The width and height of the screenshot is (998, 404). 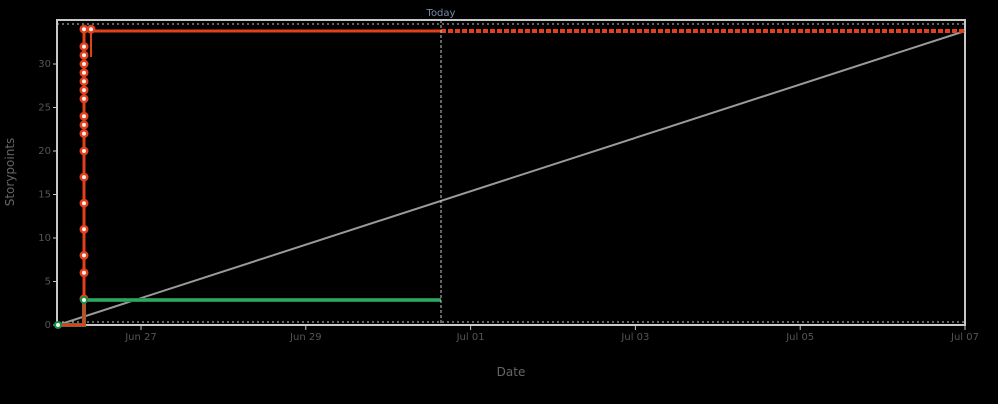 I want to click on x-axis: Jun 27 Jun 29 Jul 01 Jul 03 Jul 05 Jul 07, so click(x=551, y=334).